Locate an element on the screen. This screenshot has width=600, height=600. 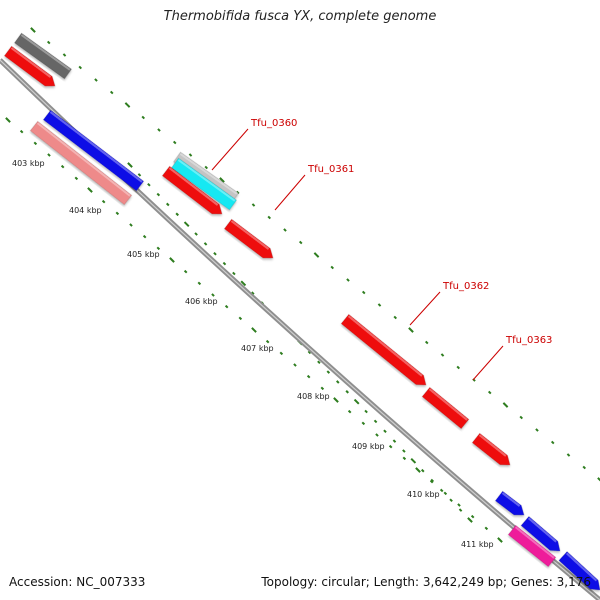
position-tick-label: 403 kbp is located at coordinates (28, 163).